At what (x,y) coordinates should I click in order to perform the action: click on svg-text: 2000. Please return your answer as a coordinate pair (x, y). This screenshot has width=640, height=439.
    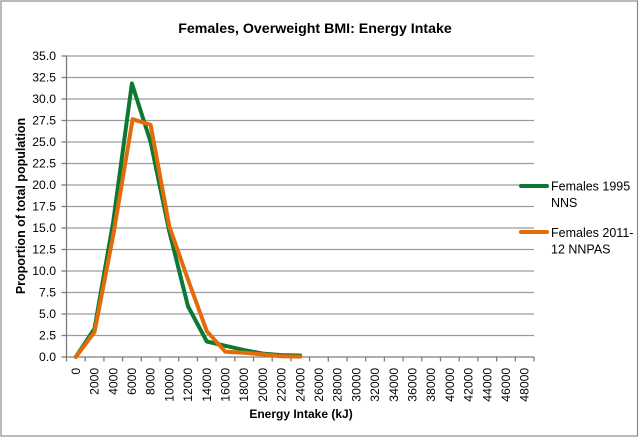
    Looking at the image, I should click on (95, 381).